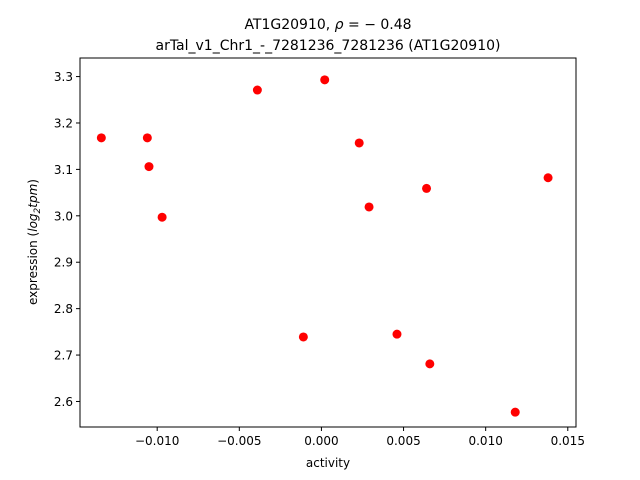 This screenshot has height=480, width=640. I want to click on x-tick-label: −0.005, so click(239, 441).